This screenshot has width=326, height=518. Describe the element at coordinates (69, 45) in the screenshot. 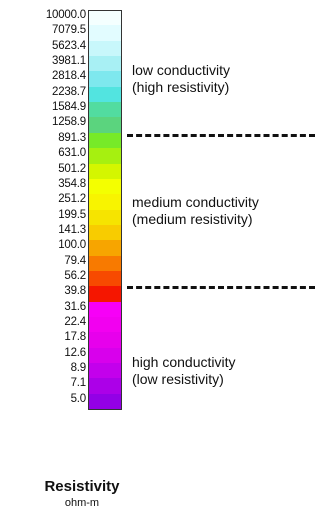

I see `tick-label: 5623.4` at that location.